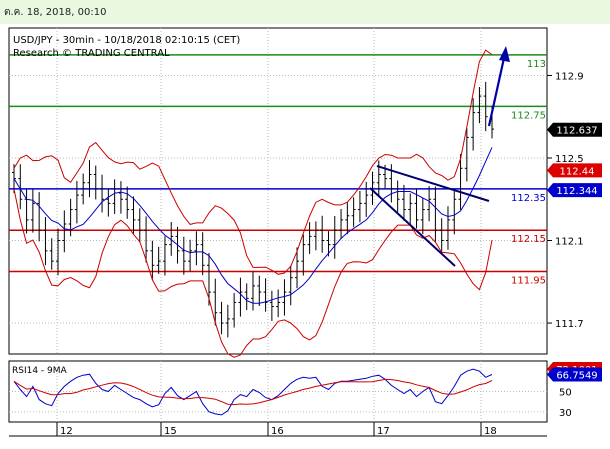 The height and width of the screenshot is (449, 610). Describe the element at coordinates (412, 227) in the screenshot. I see `trend-line-lower` at that location.